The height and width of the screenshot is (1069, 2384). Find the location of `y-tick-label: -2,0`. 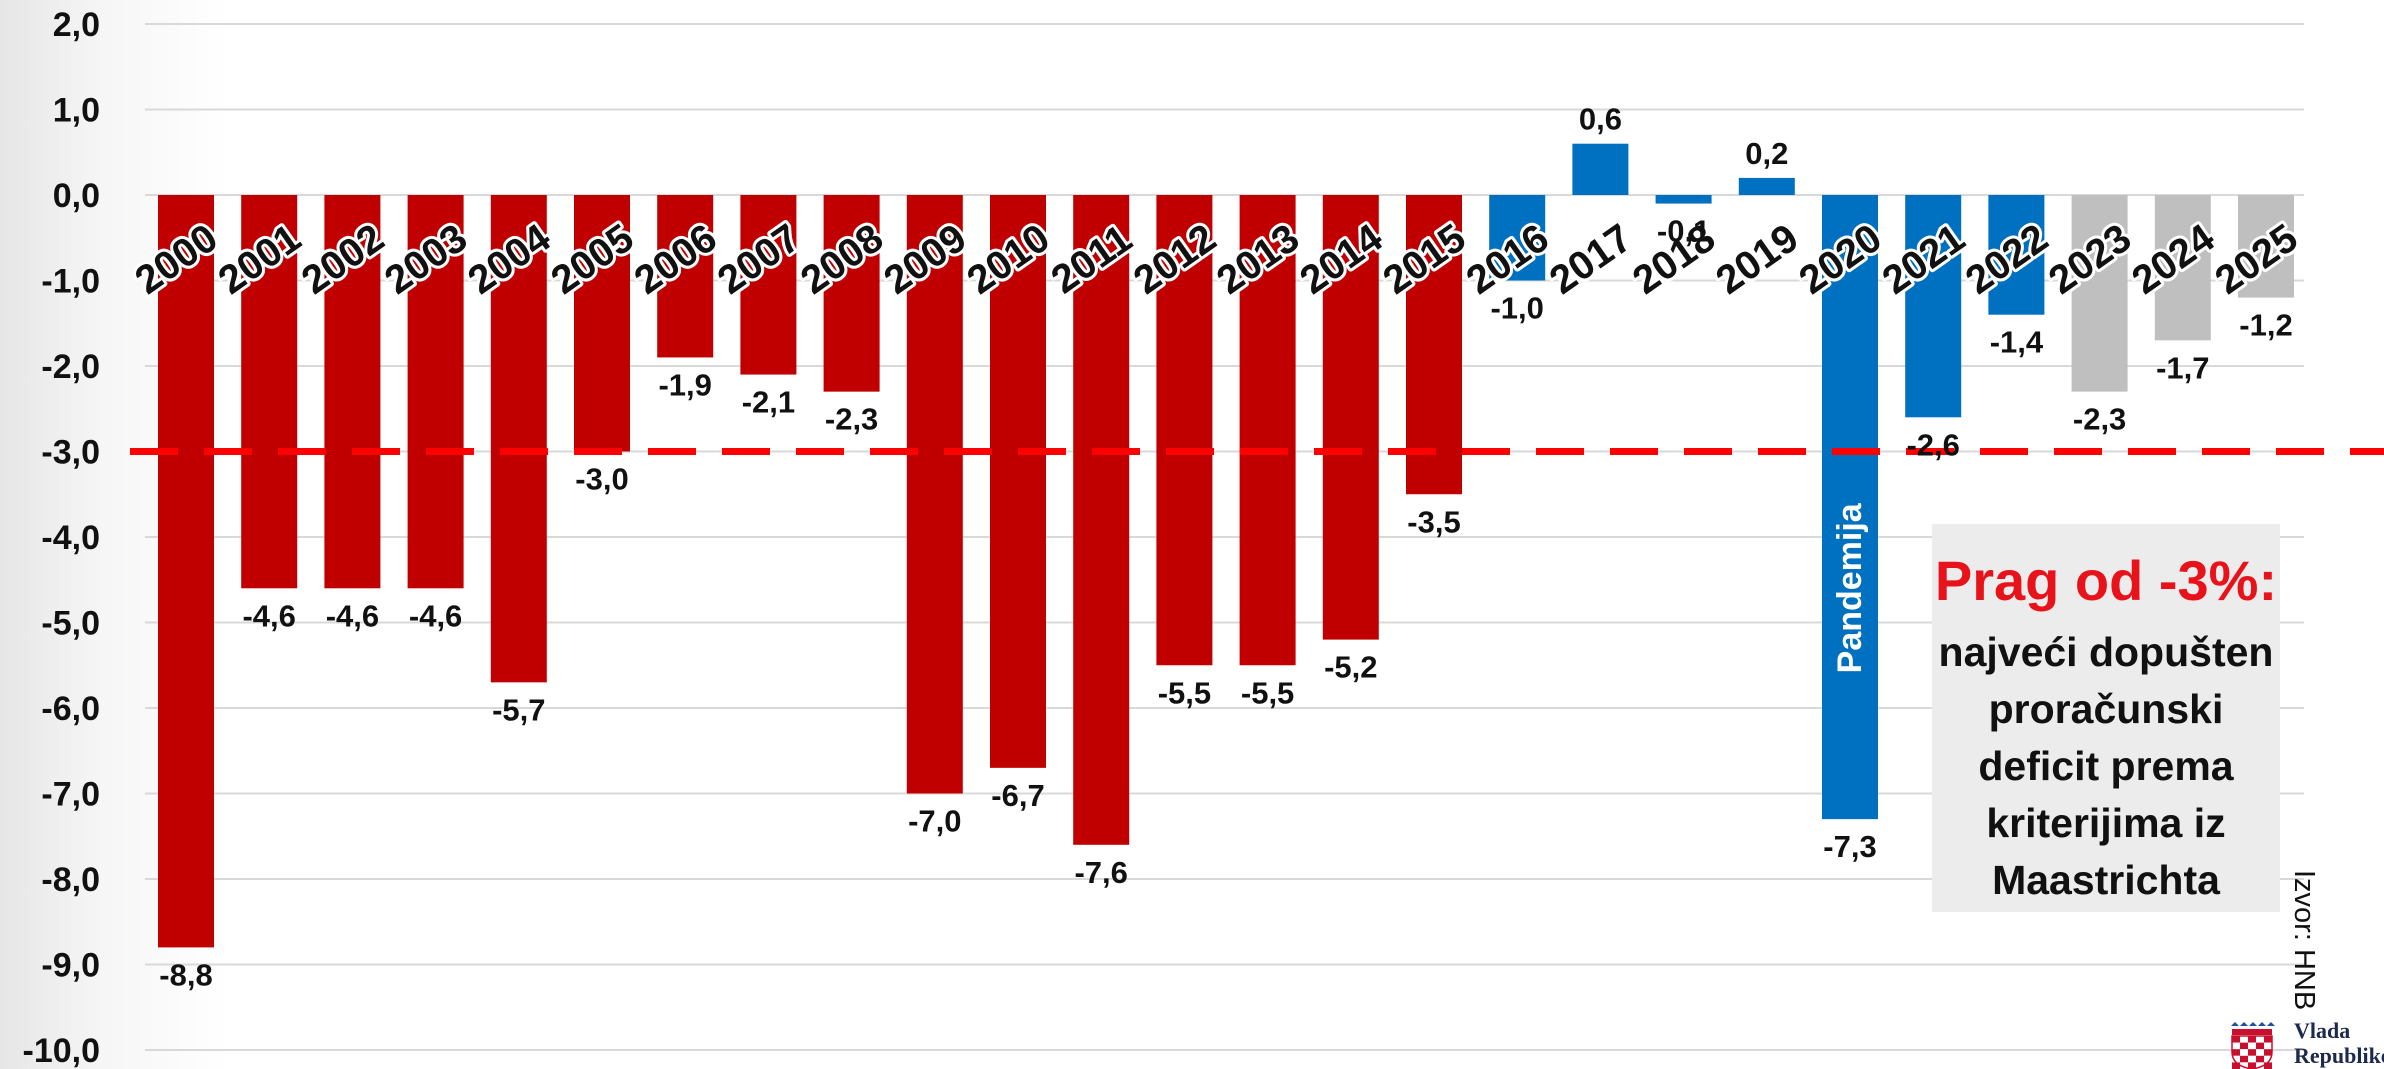

y-tick-label: -2,0 is located at coordinates (70, 367).